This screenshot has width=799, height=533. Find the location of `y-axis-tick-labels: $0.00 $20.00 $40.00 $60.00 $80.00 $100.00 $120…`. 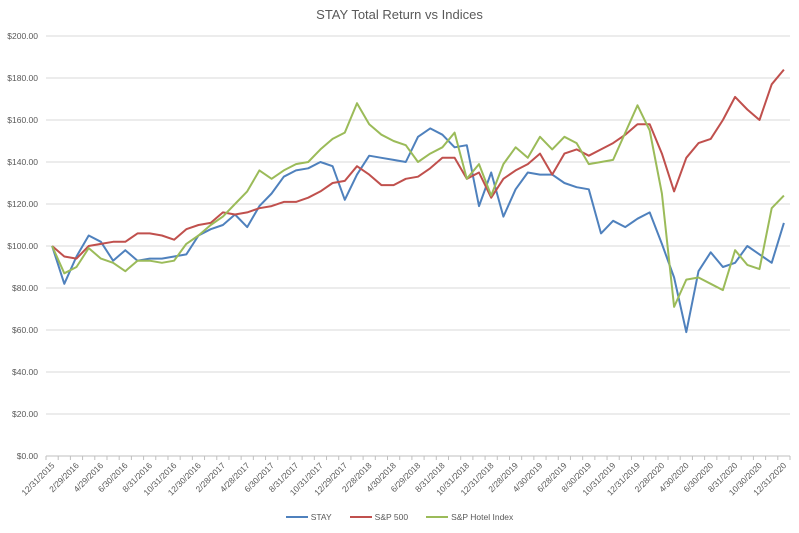

y-axis-tick-labels: $0.00 $20.00 $40.00 $60.00 $80.00 $100.00 $120… is located at coordinates (22, 246).